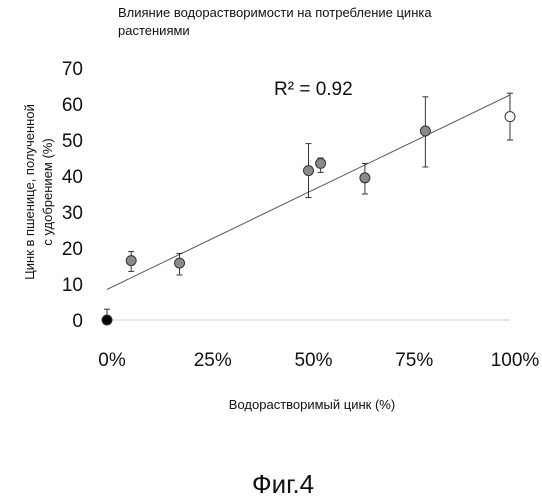 The image size is (542, 500). What do you see at coordinates (47, 191) in the screenshot?
I see `y-axis-label-line-2: с удобрением (%)` at bounding box center [47, 191].